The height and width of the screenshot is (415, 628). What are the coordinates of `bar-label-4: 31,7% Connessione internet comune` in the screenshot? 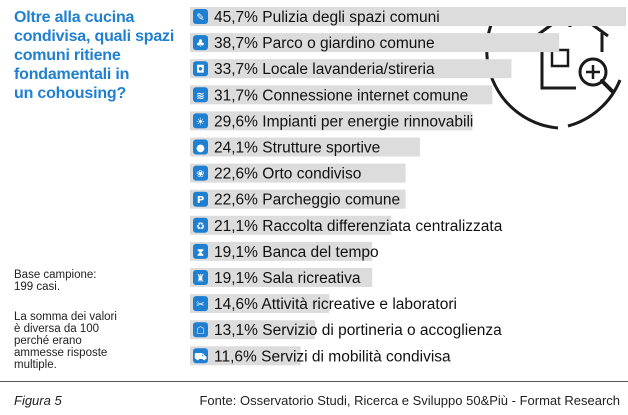 It's located at (341, 95).